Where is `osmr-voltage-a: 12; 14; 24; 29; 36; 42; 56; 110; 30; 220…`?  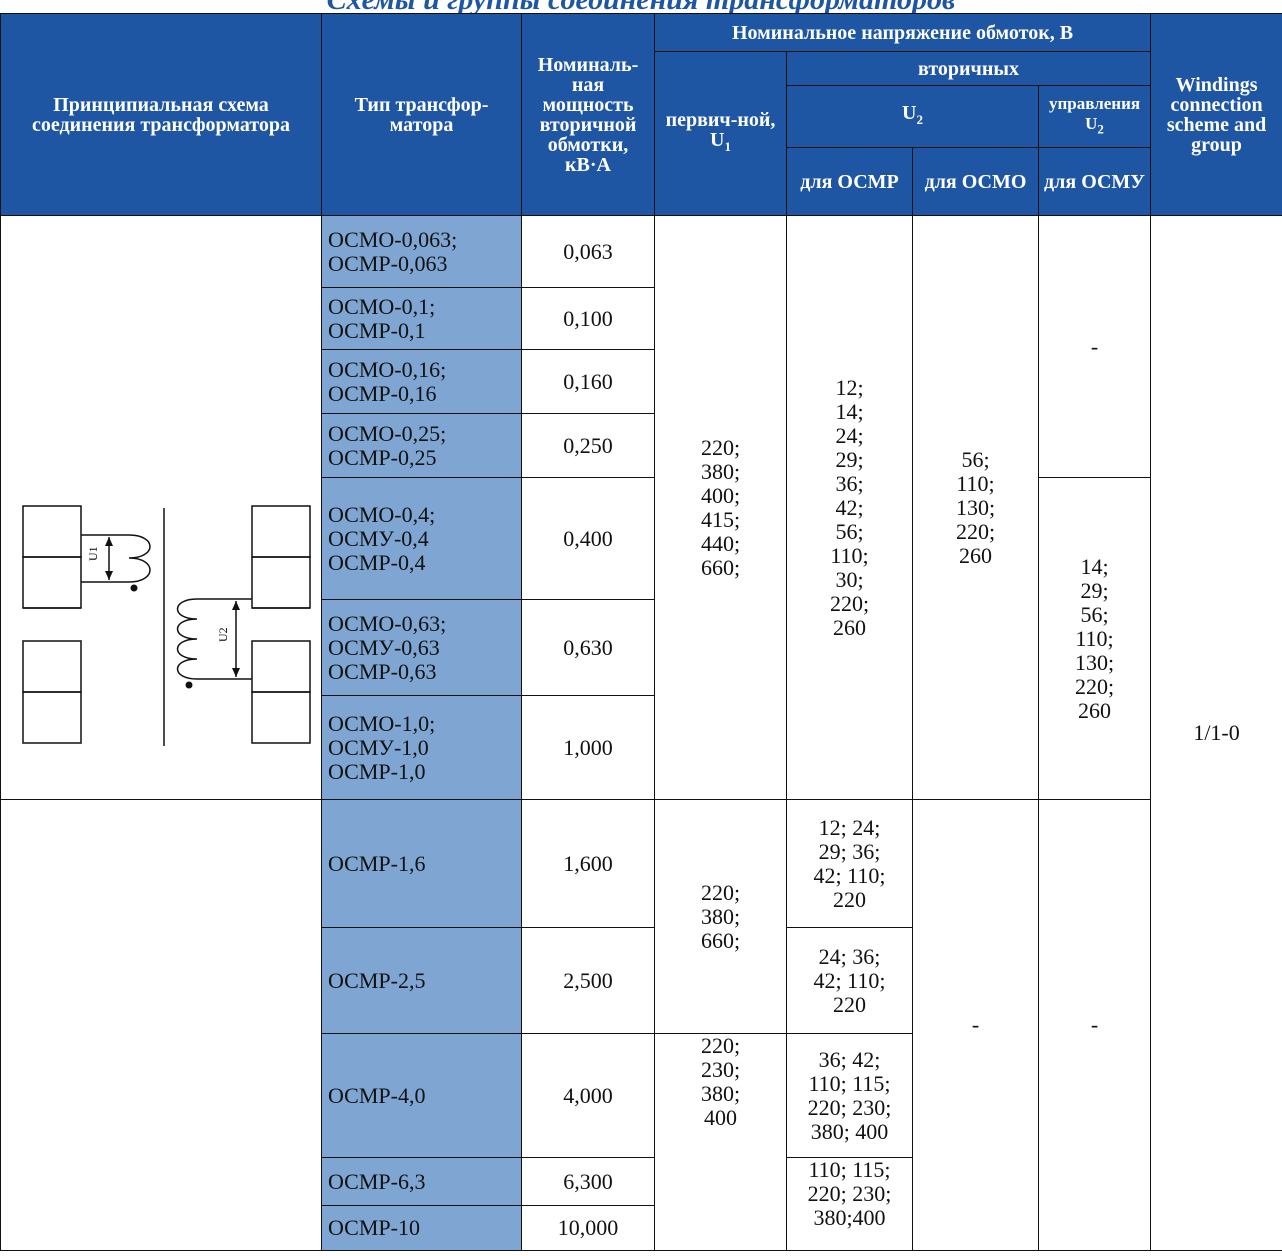 osmr-voltage-a: 12; 14; 24; 29; 36; 42; 56; 110; 30; 220… is located at coordinates (849, 507).